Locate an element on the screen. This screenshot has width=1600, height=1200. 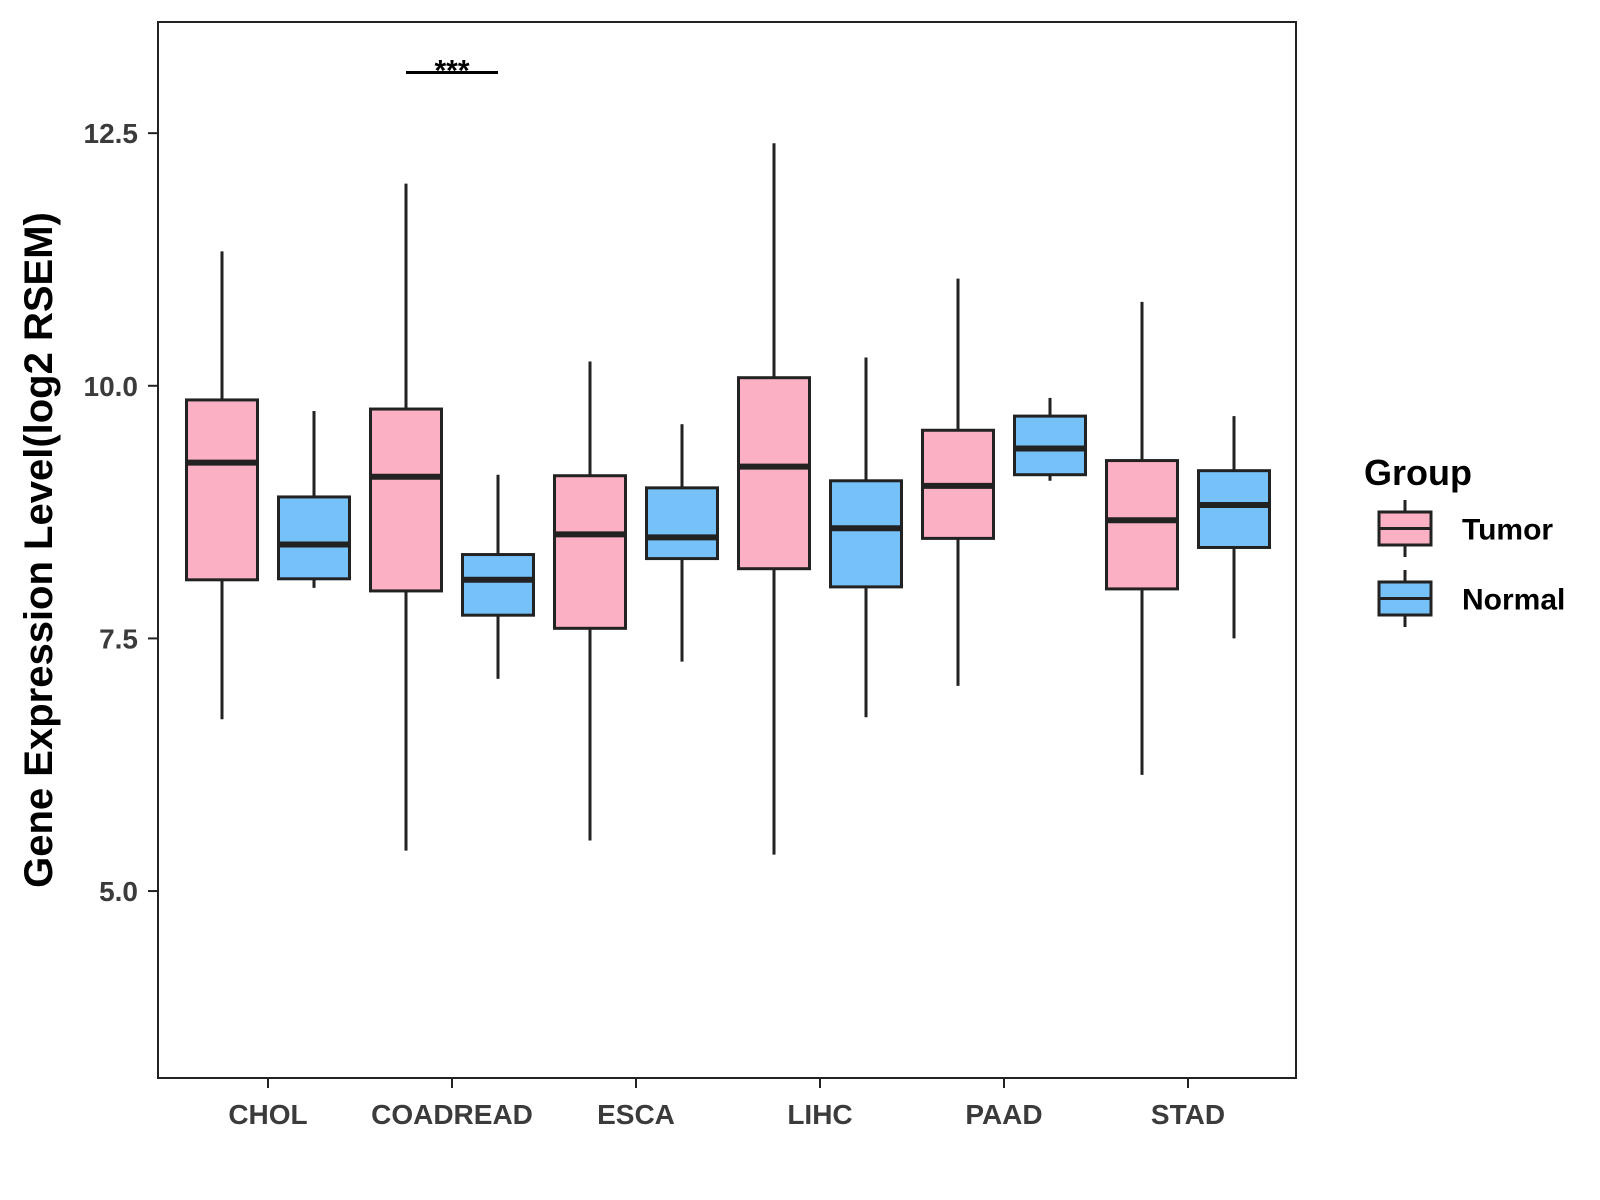
x-tick-label-coadread: COADREAD is located at coordinates (452, 1114).